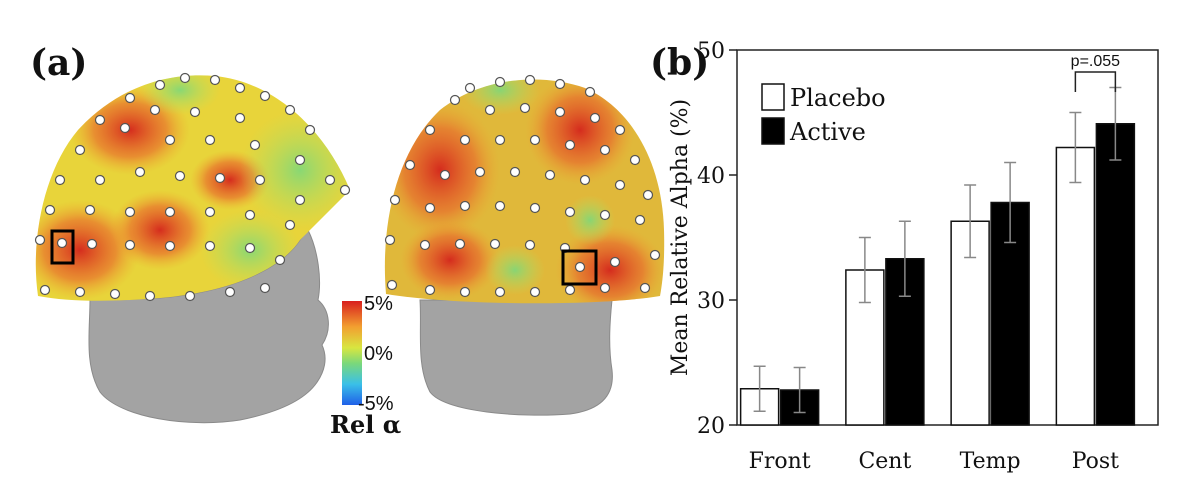 The image size is (1200, 503). I want to click on y-tick-label: 20, so click(711, 426).